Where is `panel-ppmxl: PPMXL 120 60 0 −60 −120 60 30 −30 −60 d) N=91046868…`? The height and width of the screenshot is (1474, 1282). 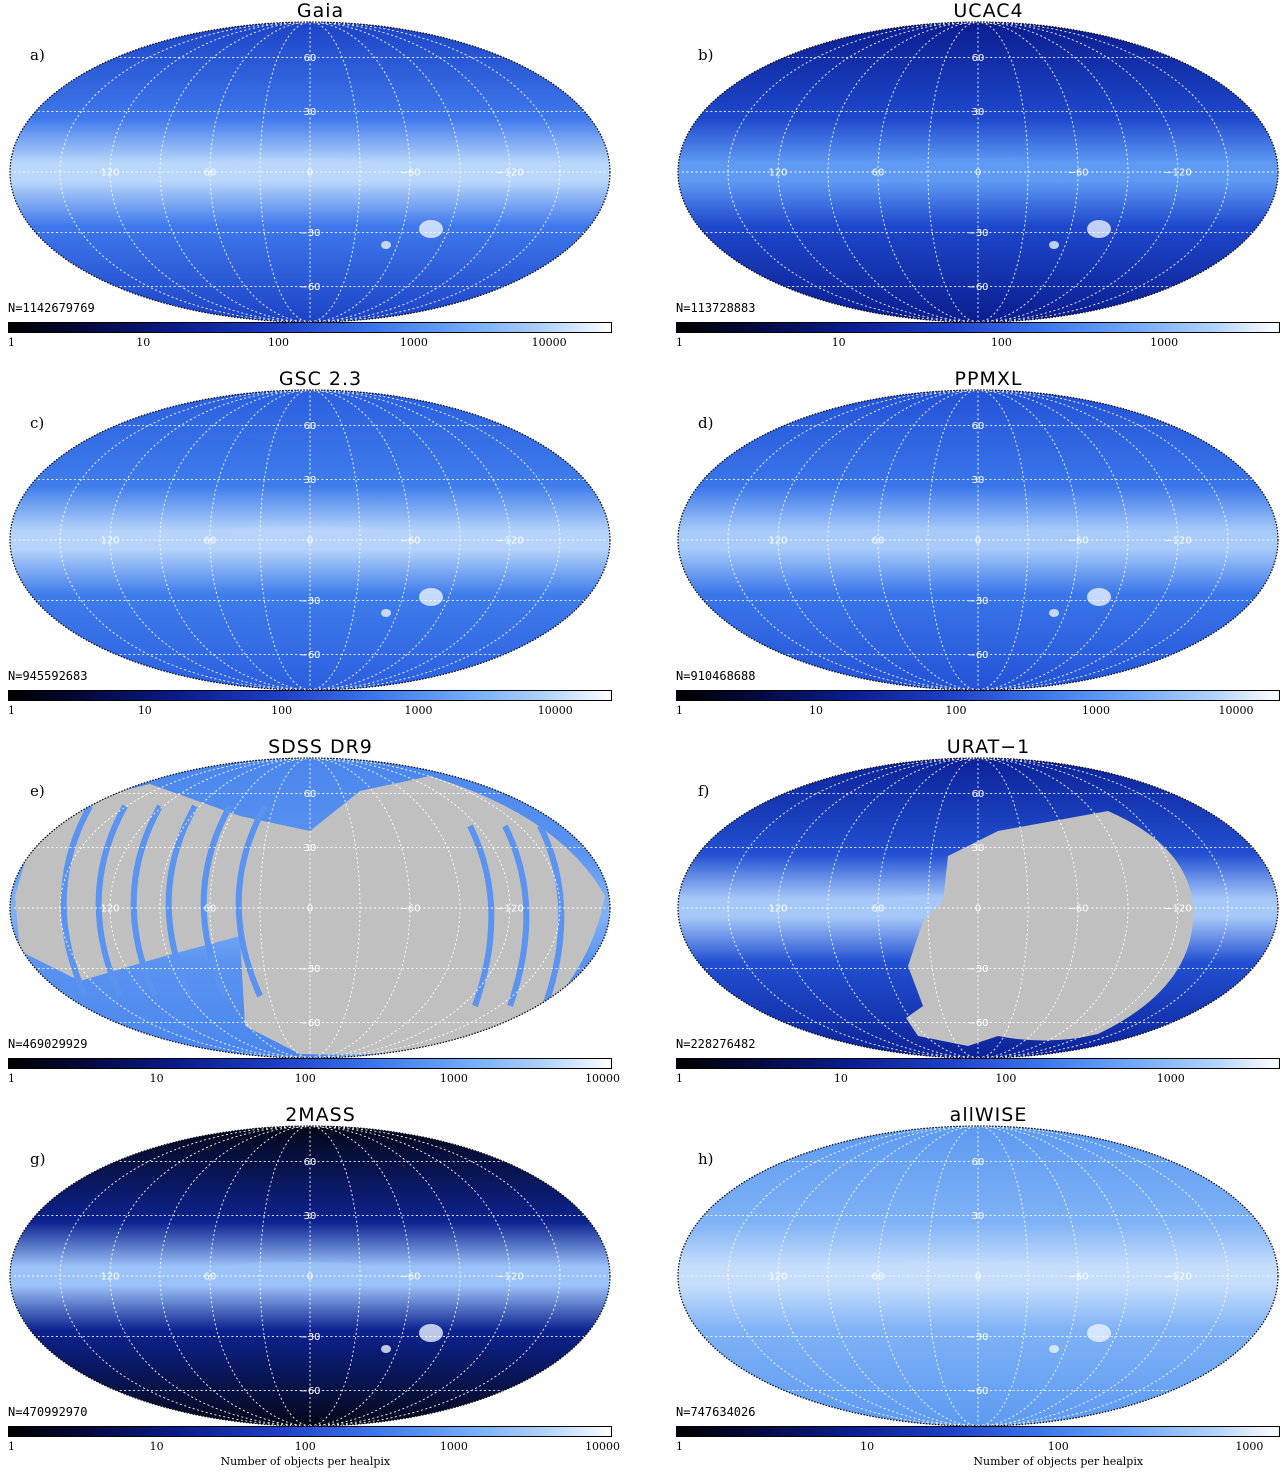 panel-ppmxl: PPMXL 120 60 0 −60 −120 60 30 −30 −60 d) N=91046868… is located at coordinates (975, 552).